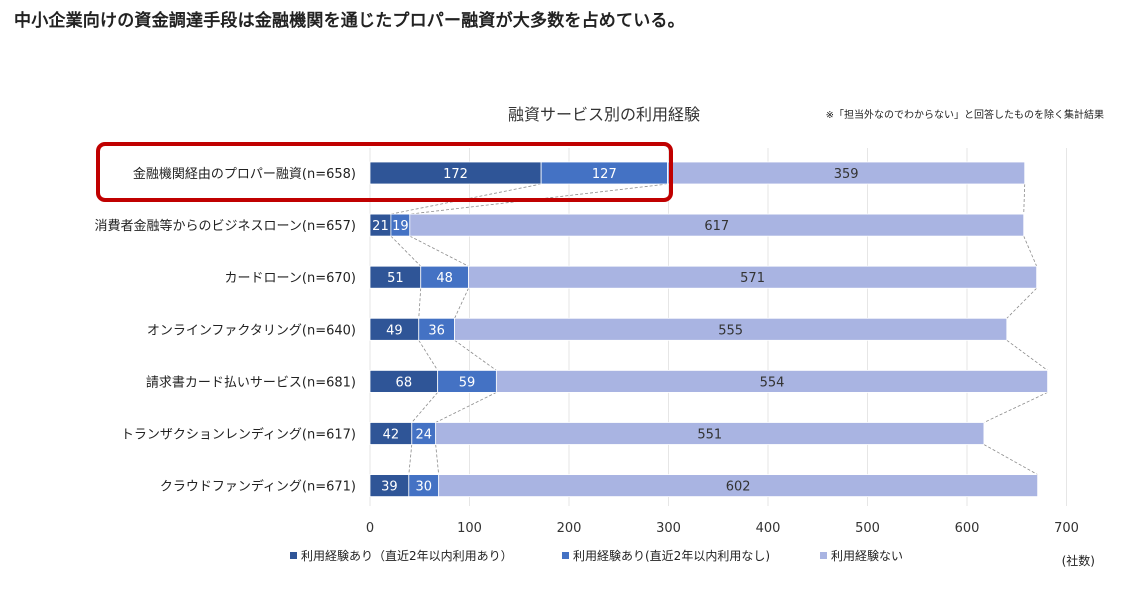  I want to click on data-label: 571, so click(752, 278).